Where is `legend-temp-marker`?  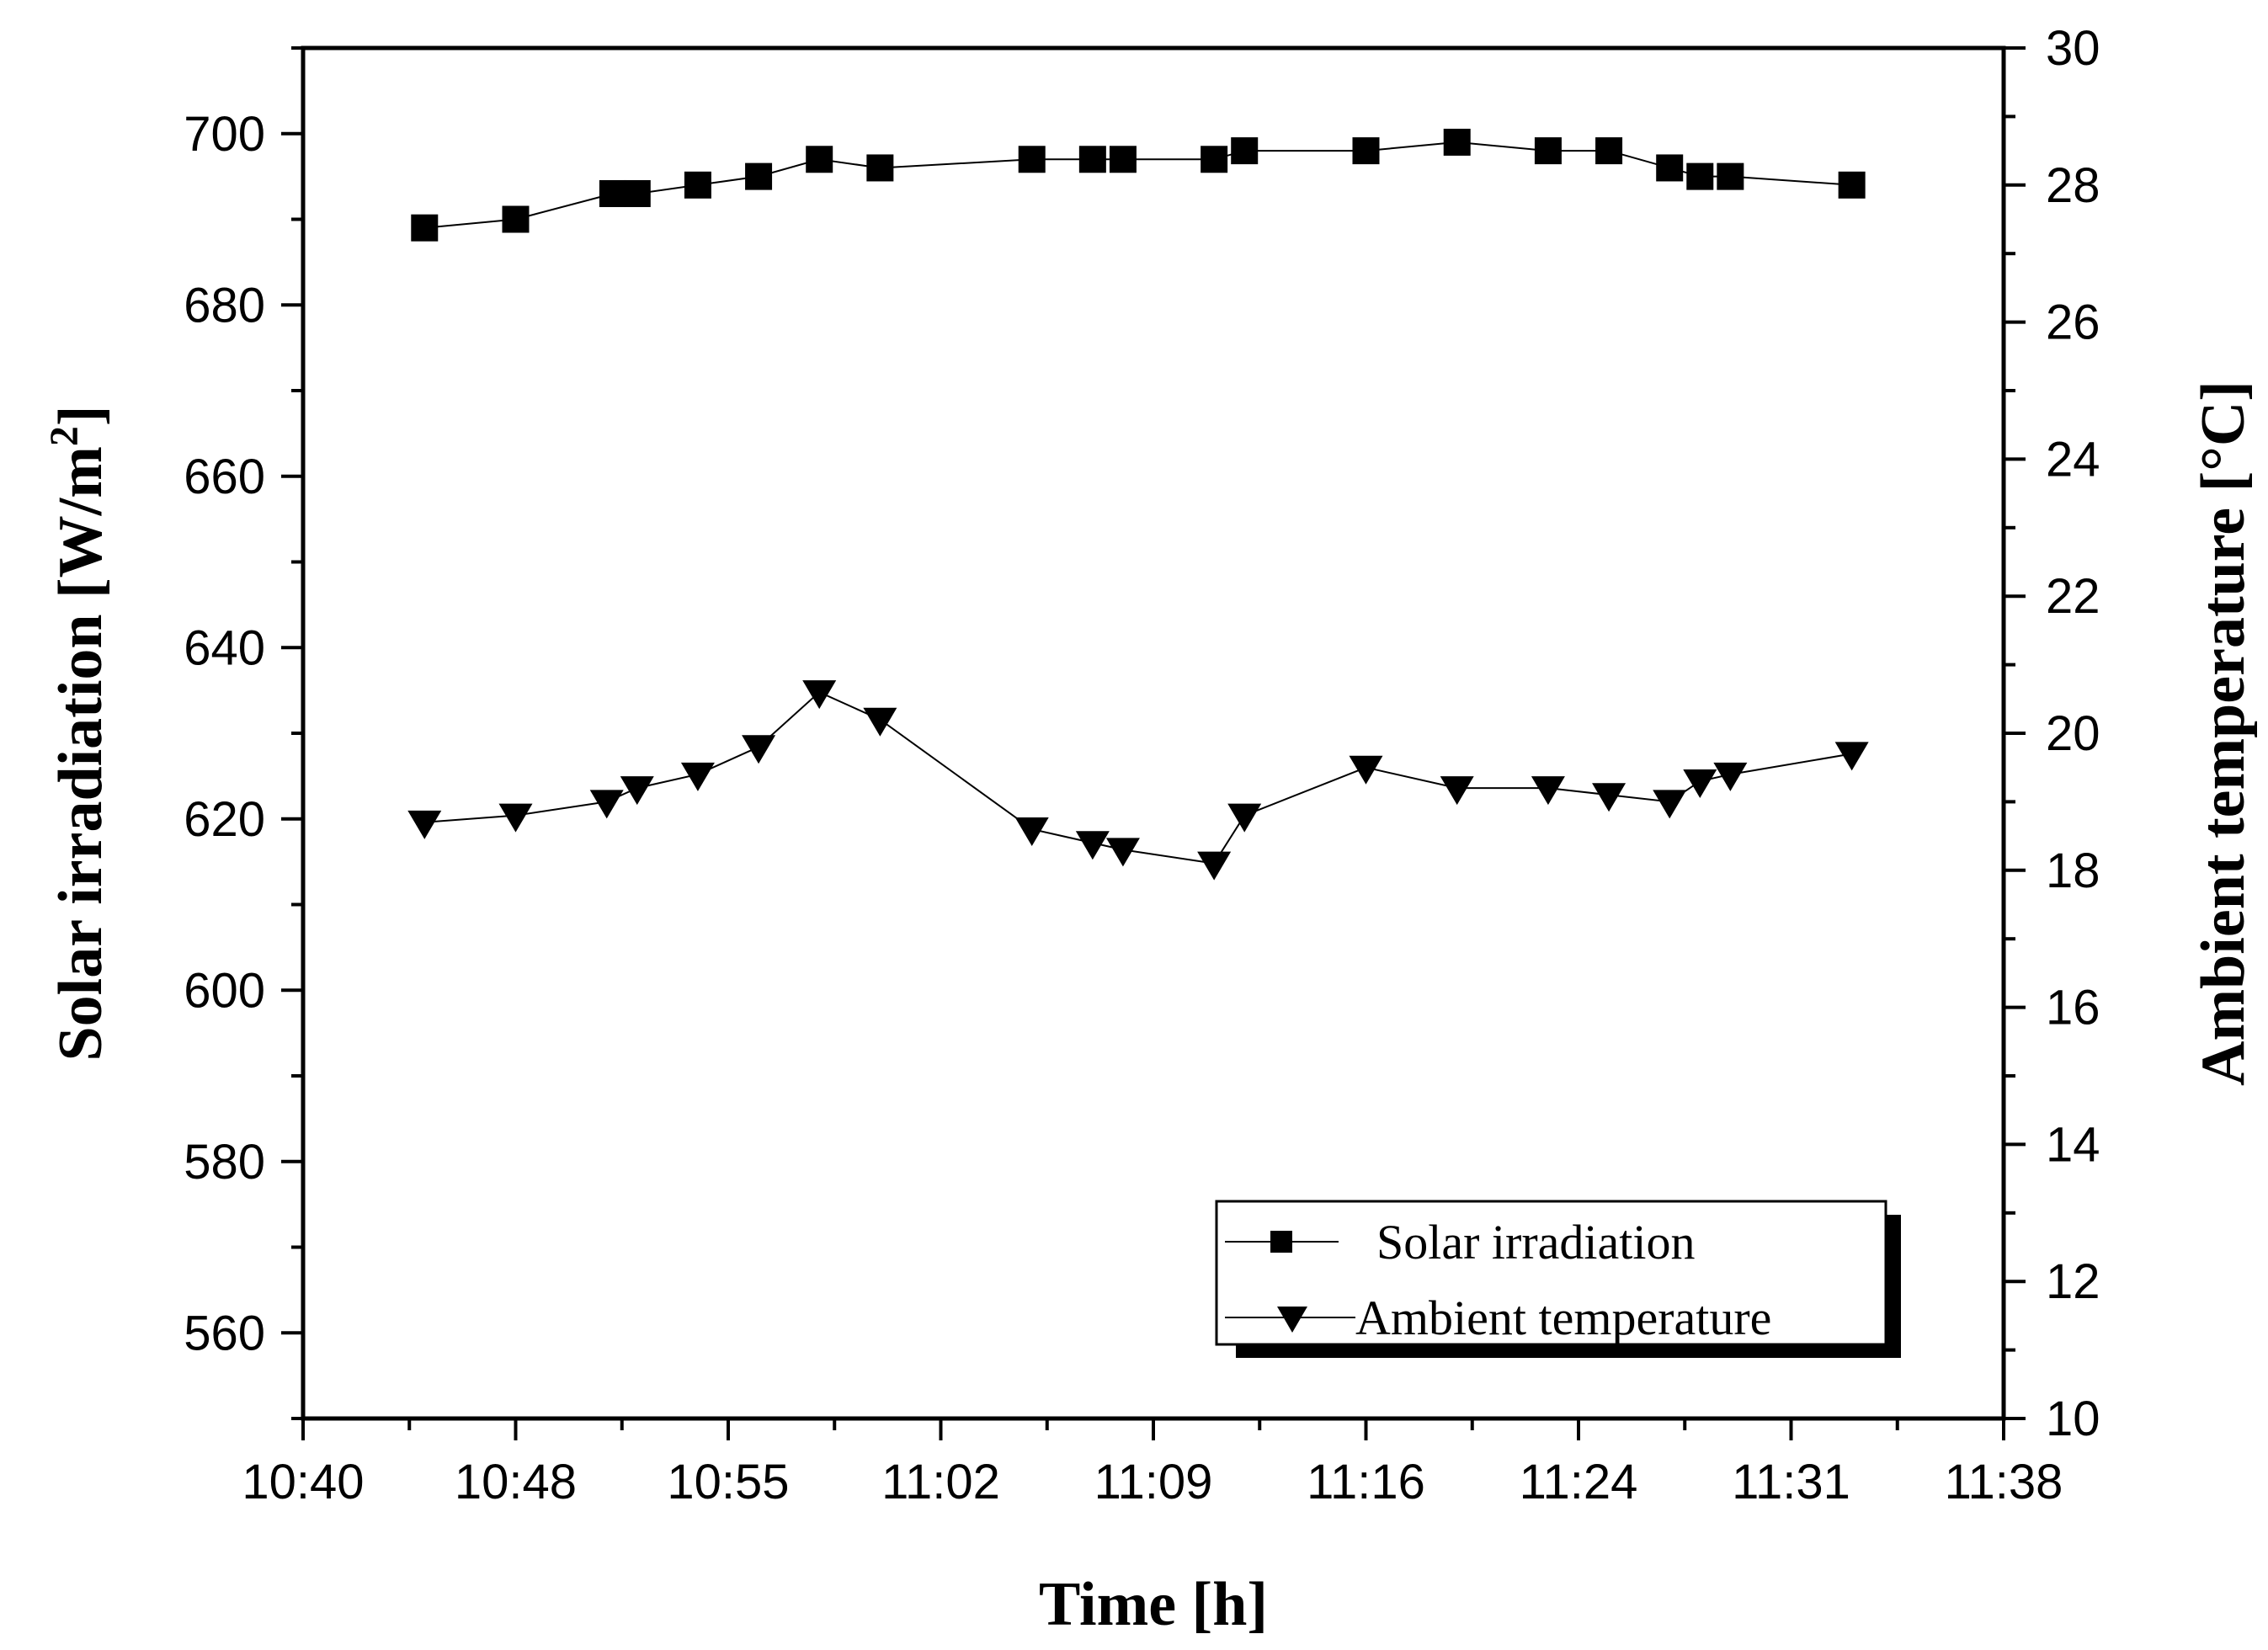 legend-temp-marker is located at coordinates (1292, 1320).